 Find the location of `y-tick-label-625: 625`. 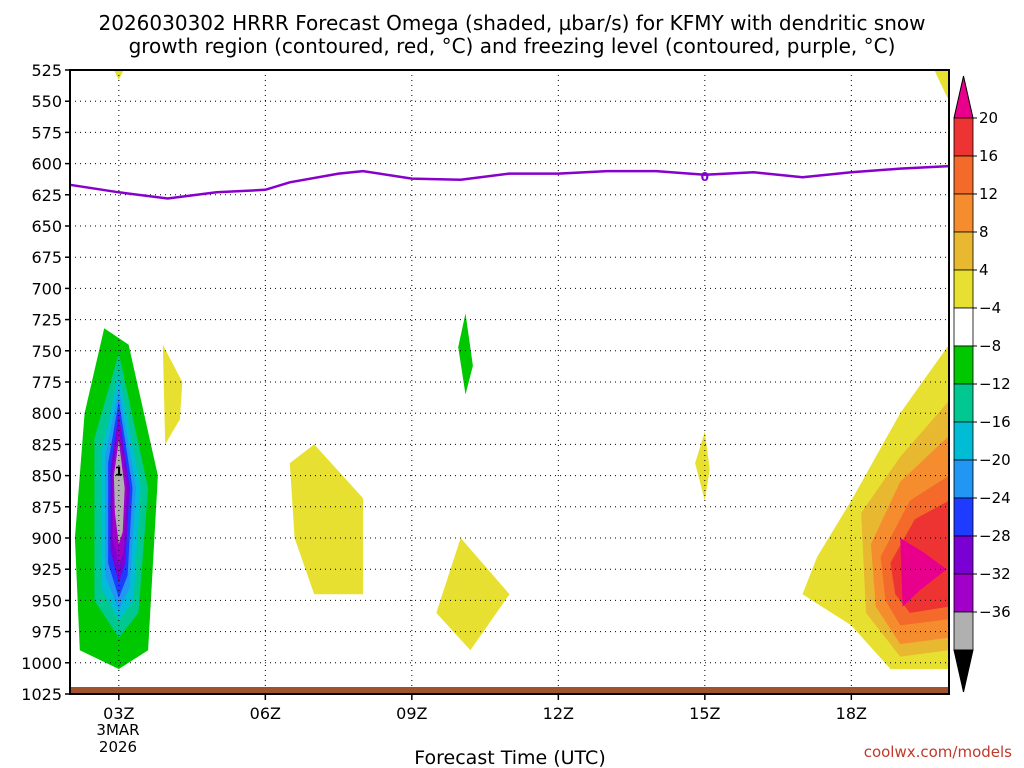

y-tick-label-625: 625 is located at coordinates (46, 195).